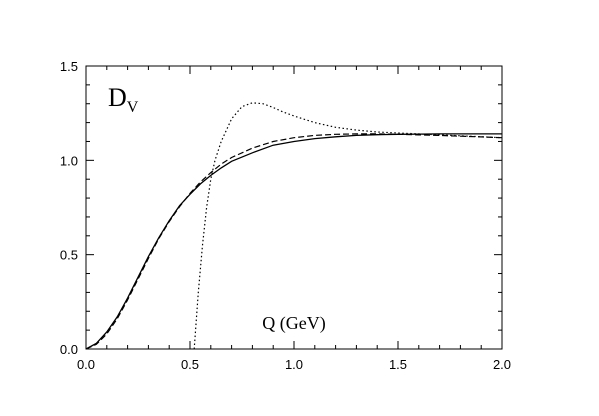 The width and height of the screenshot is (599, 416). I want to click on x-tick-label: 0.0, so click(86, 364).